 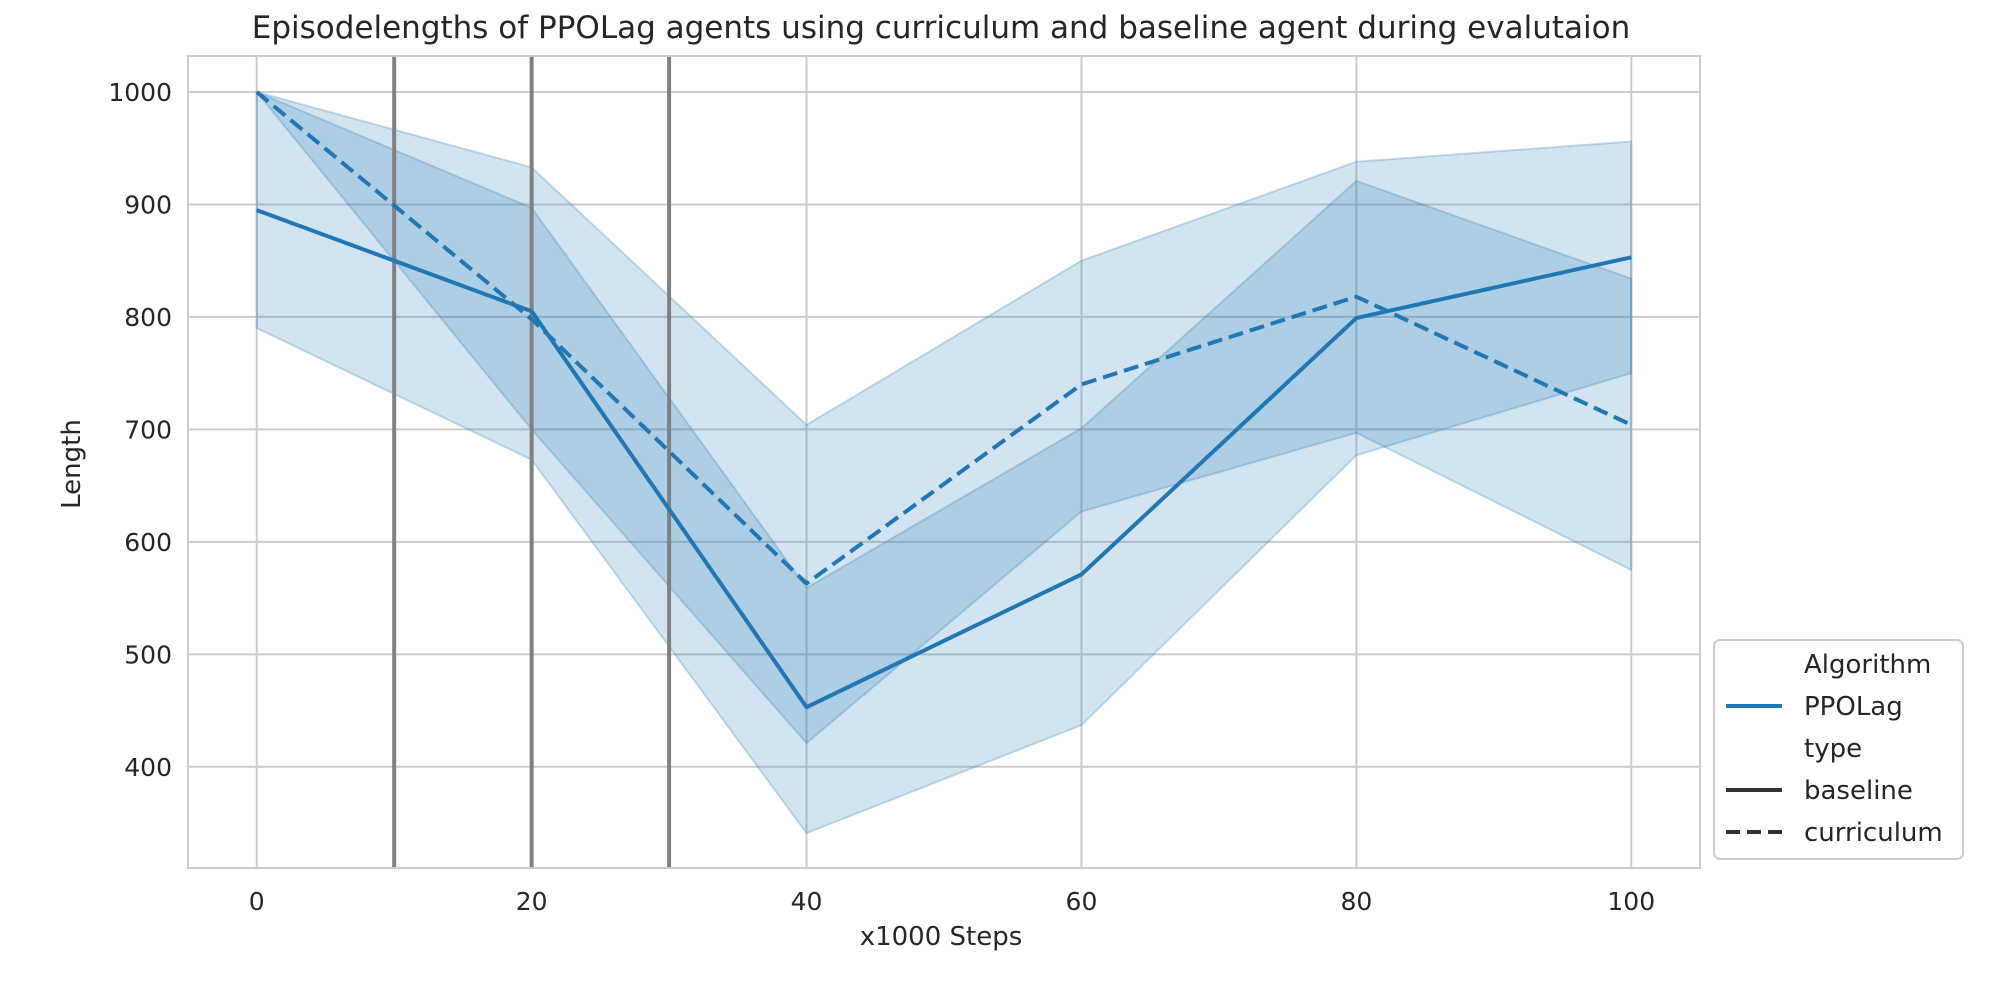 What do you see at coordinates (941, 937) in the screenshot?
I see `x-axis-label: x1000 Steps` at bounding box center [941, 937].